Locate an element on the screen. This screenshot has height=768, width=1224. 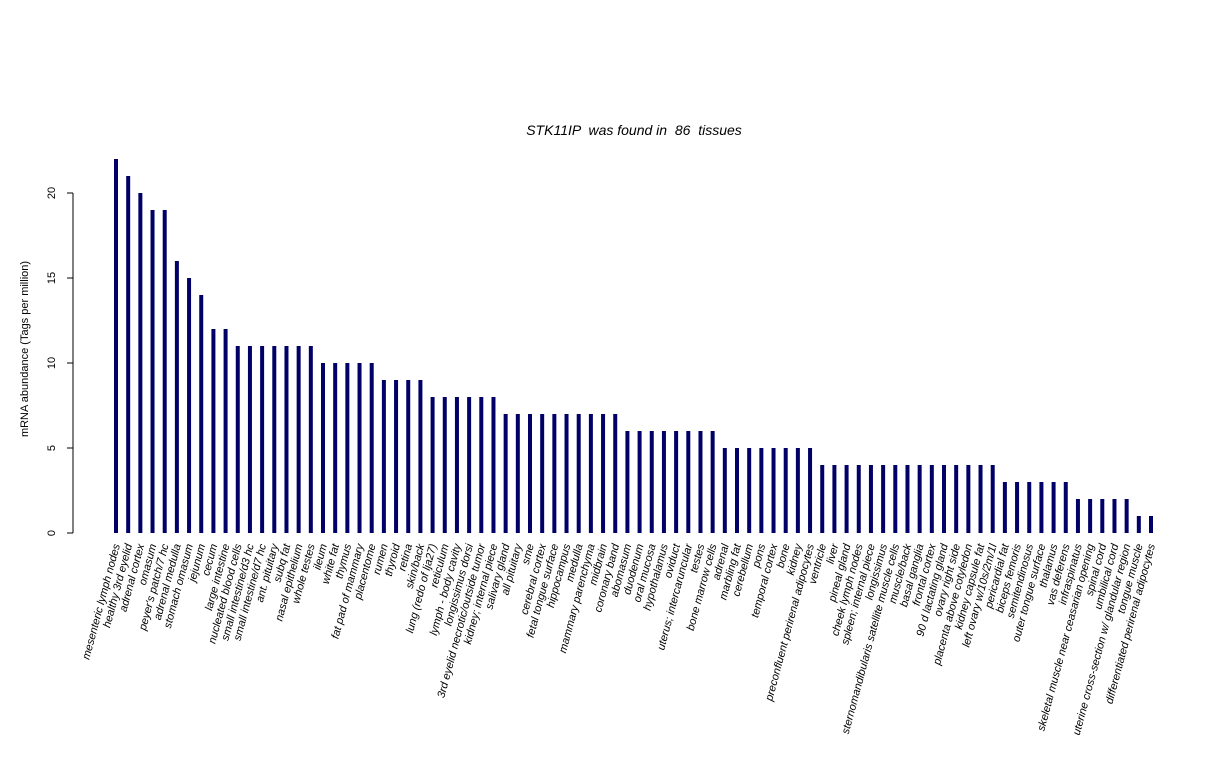
chart-title: STK11IP was found in 86 tissues is located at coordinates (634, 130).